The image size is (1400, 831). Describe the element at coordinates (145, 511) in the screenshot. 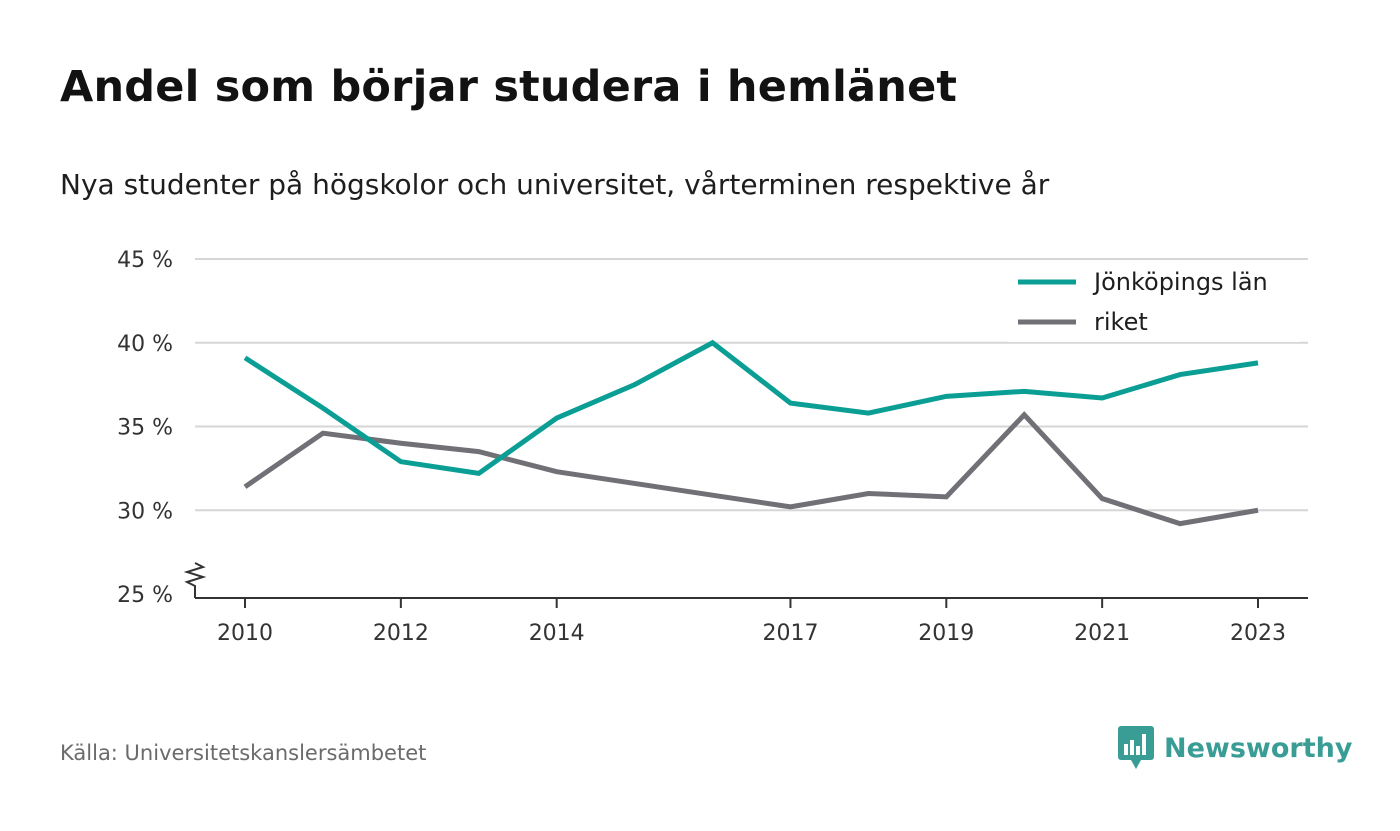

I see `y-tick-label: 30 %` at that location.